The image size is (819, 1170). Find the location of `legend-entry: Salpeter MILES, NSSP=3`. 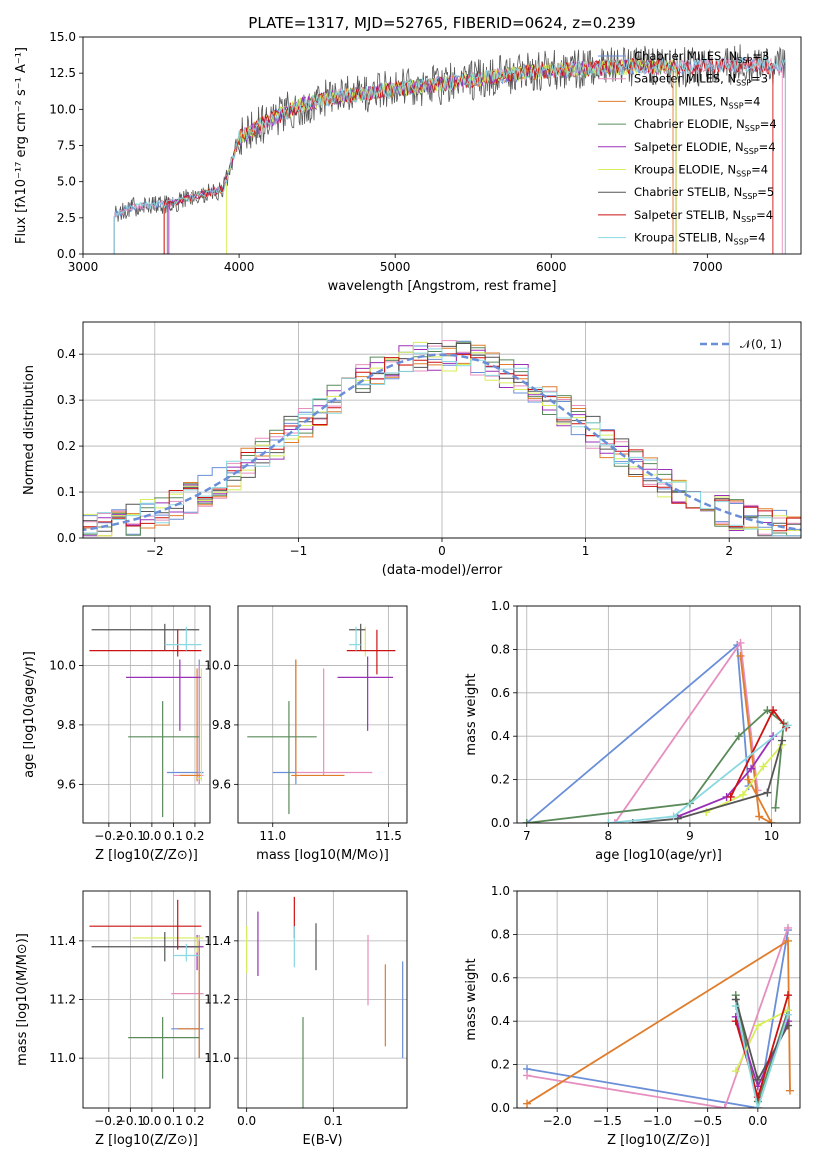

legend-entry: Salpeter MILES, NSSP=3 is located at coordinates (701, 80).